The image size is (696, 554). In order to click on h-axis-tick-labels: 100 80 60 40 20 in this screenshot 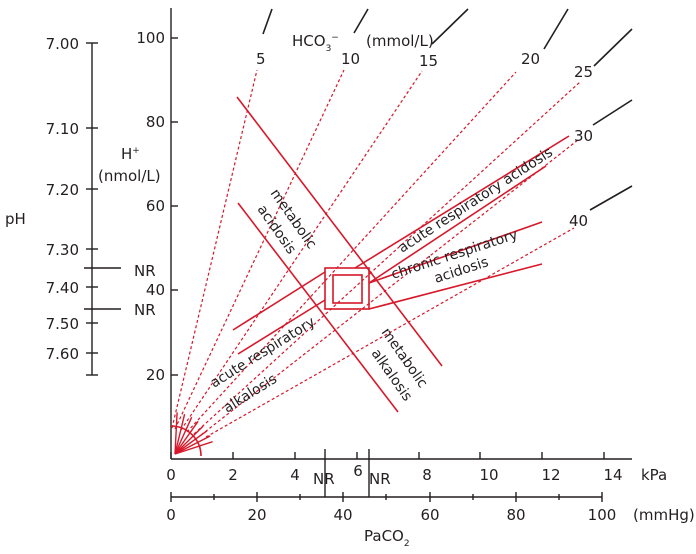, I will do `click(150, 206)`.